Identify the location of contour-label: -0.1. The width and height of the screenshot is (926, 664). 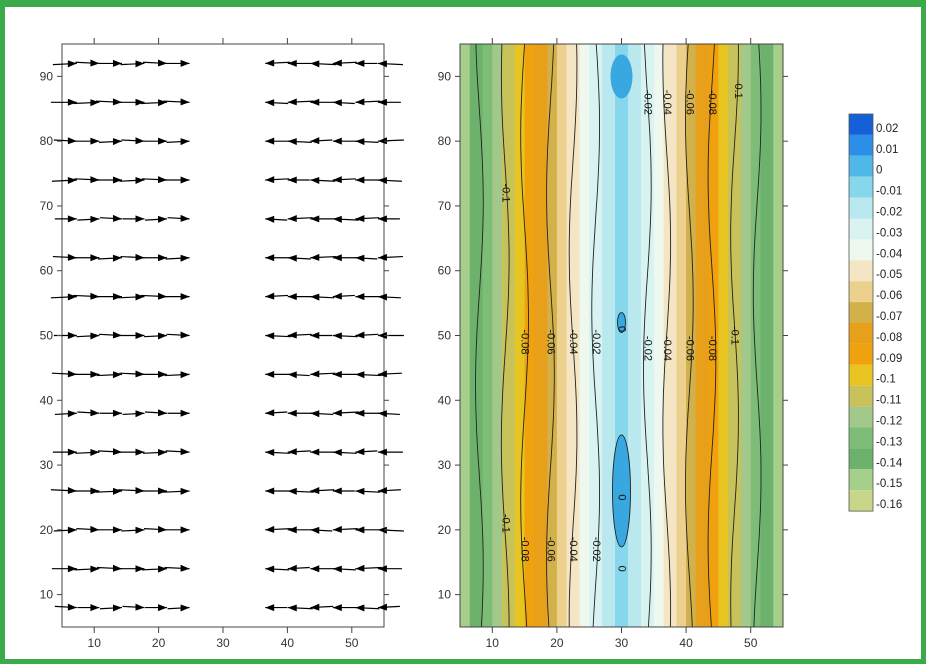
(505, 193).